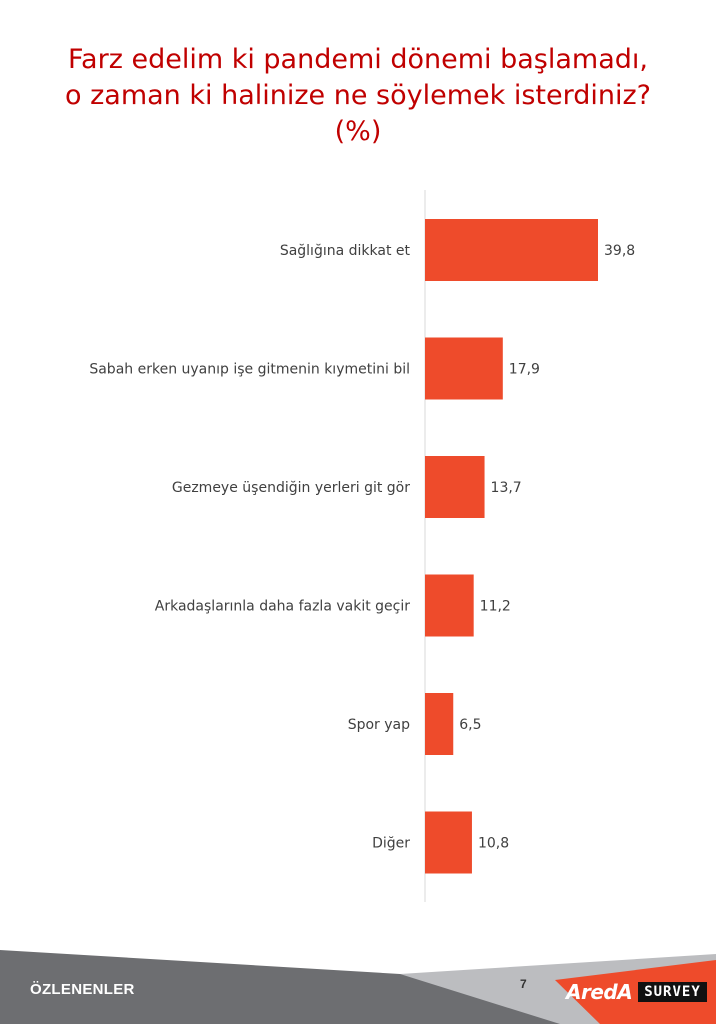 The width and height of the screenshot is (716, 1024). What do you see at coordinates (470, 725) in the screenshot?
I see `value-label-5: 6,5` at bounding box center [470, 725].